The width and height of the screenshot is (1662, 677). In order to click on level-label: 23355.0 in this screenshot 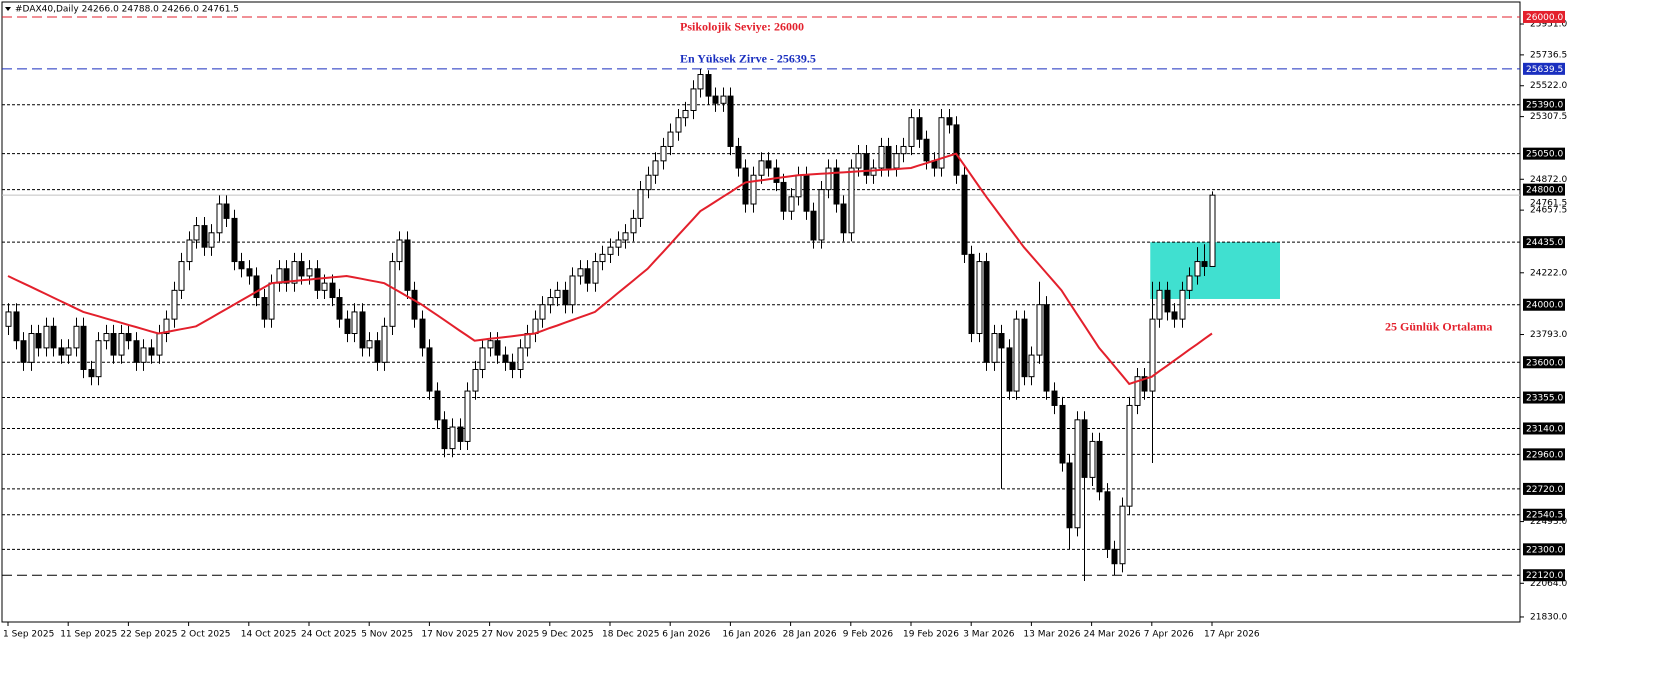, I will do `click(1544, 399)`.